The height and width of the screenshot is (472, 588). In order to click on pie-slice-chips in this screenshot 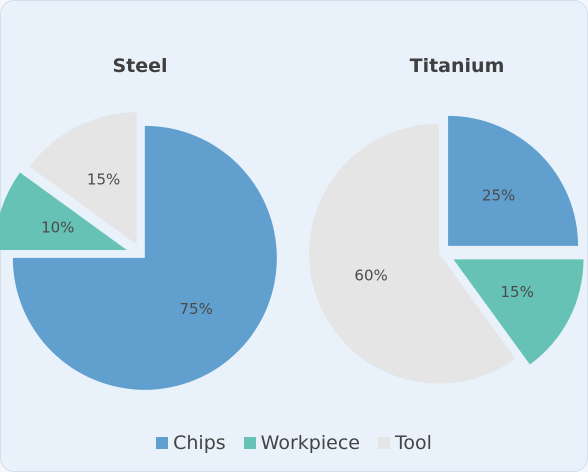, I will do `click(513, 180)`.